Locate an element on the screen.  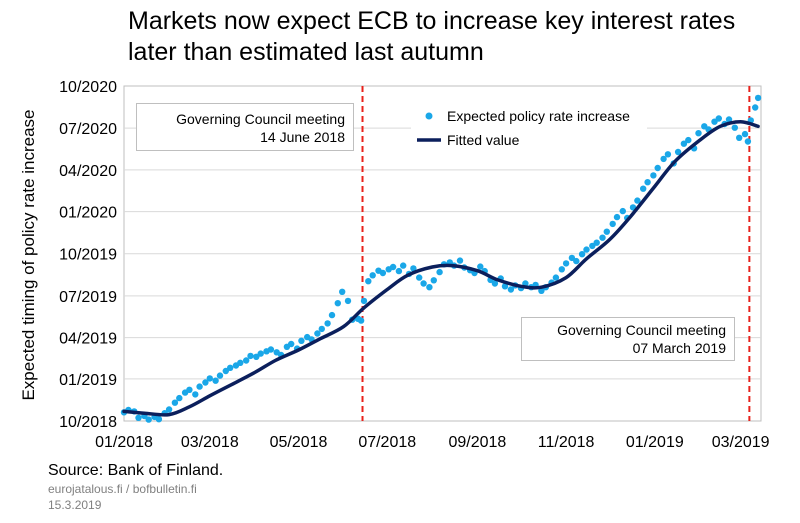
annotation-june-2018-line2: 14 June 2018 is located at coordinates (302, 137).